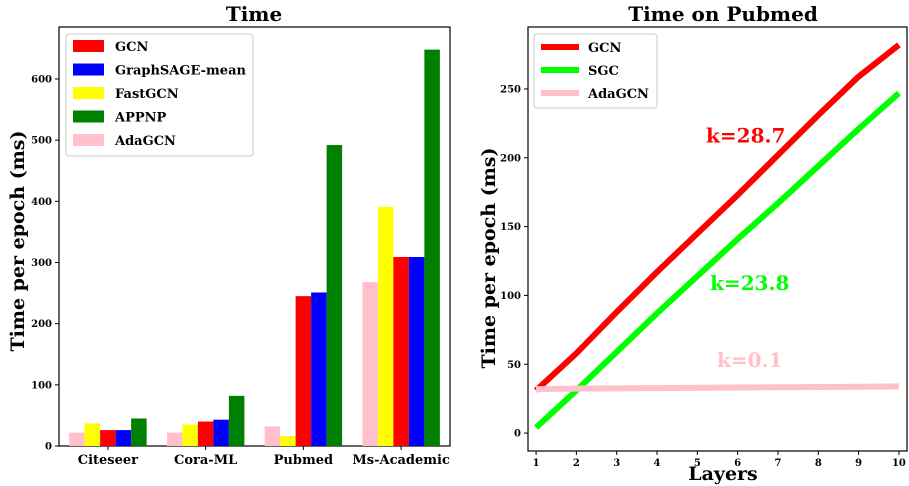 This screenshot has height=486, width=909. What do you see at coordinates (818, 463) in the screenshot?
I see `line-xtick-label: 8` at bounding box center [818, 463].